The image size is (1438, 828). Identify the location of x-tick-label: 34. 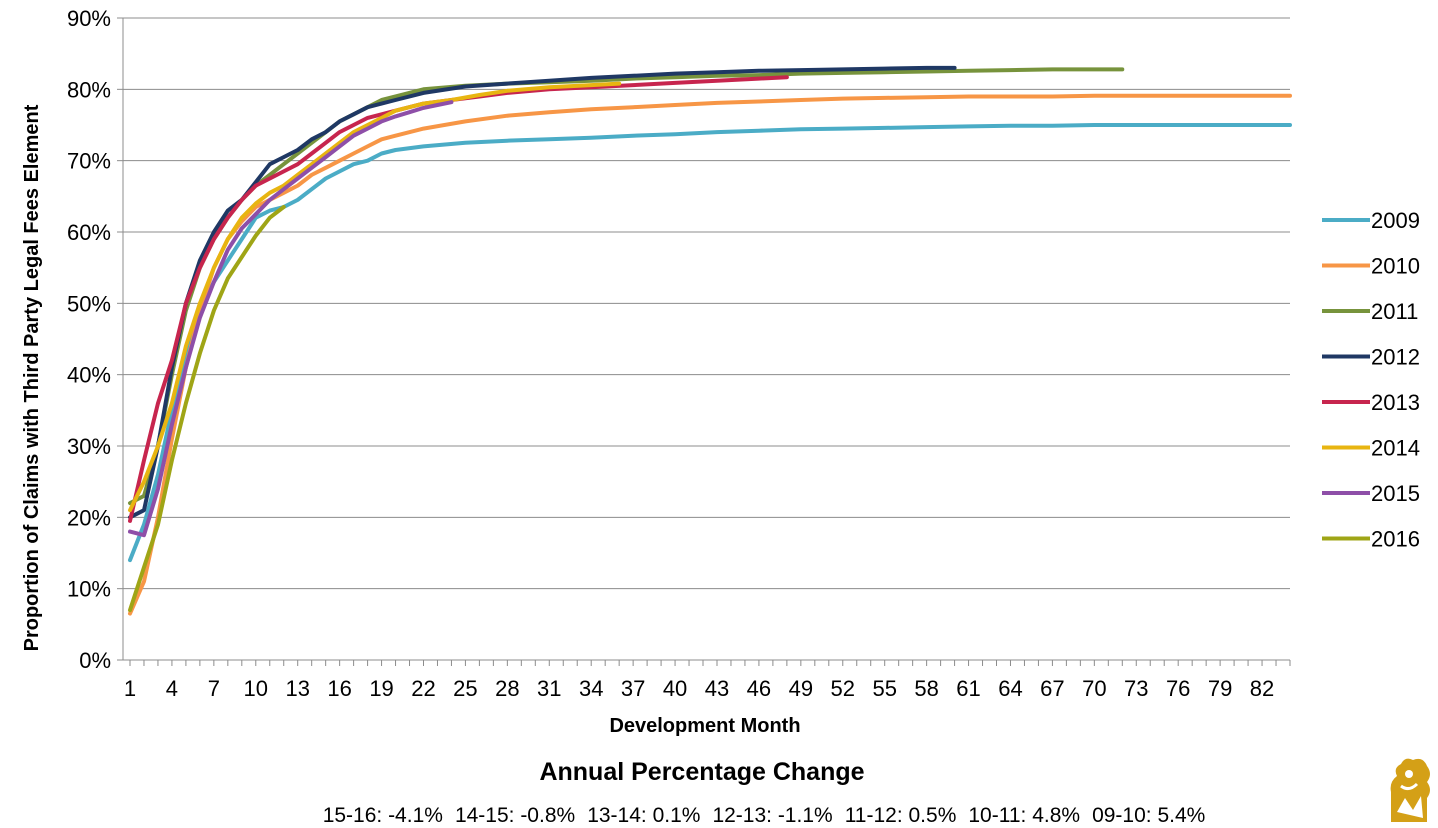
(591, 688).